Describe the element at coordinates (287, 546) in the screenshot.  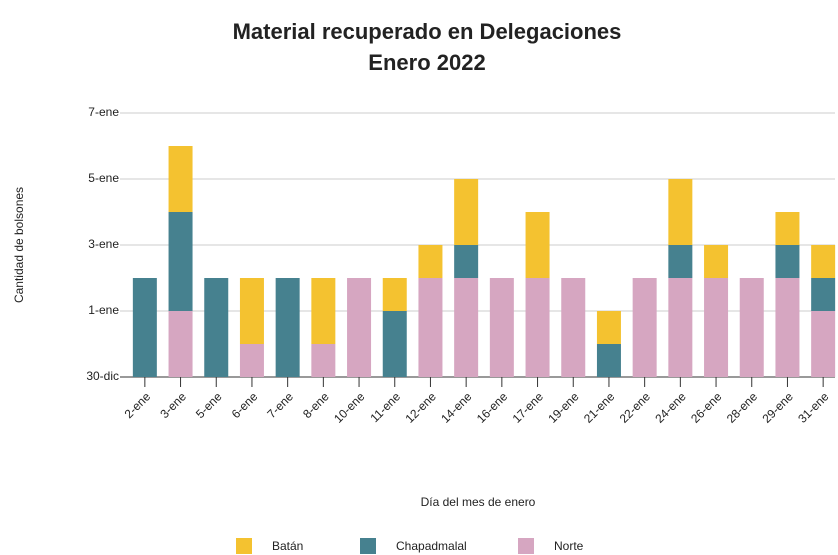
I see `legend-label: Batán` at that location.